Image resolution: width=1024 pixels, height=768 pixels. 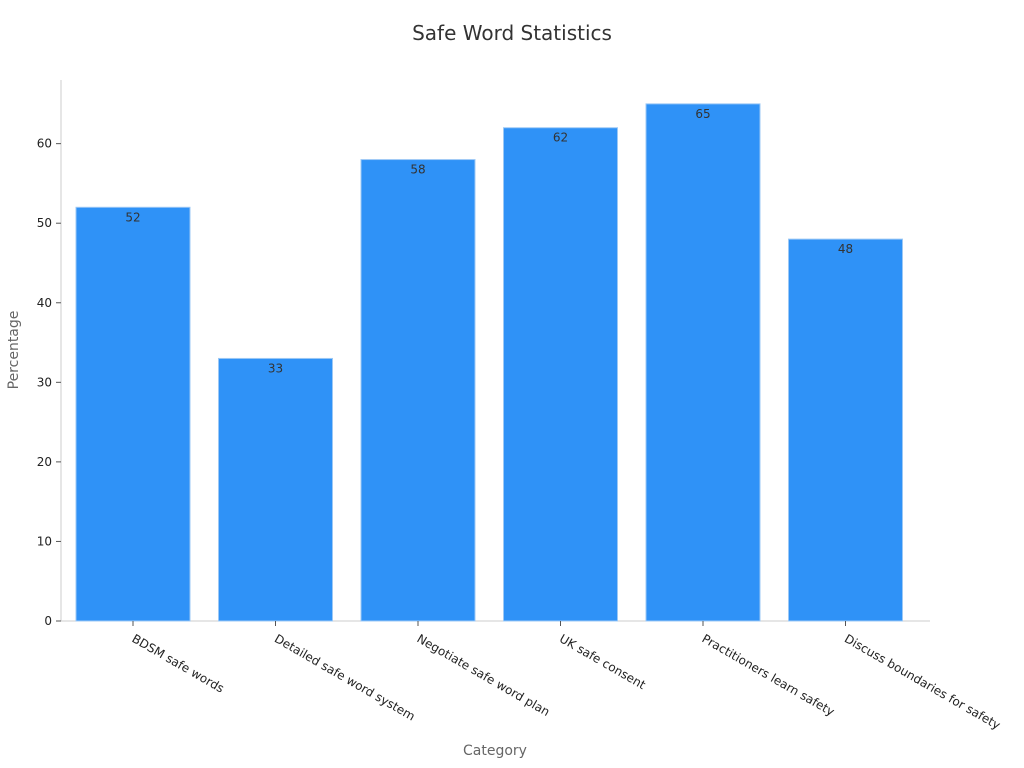 What do you see at coordinates (484, 675) in the screenshot?
I see `x-tick-label: Negotiate safe word plan` at bounding box center [484, 675].